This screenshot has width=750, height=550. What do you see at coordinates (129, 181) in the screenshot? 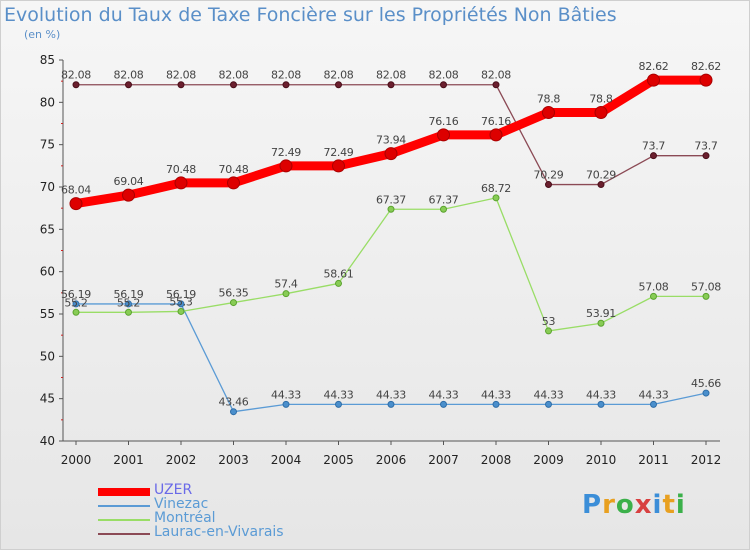
I see `data-label-uzer: 69.04` at bounding box center [129, 181].